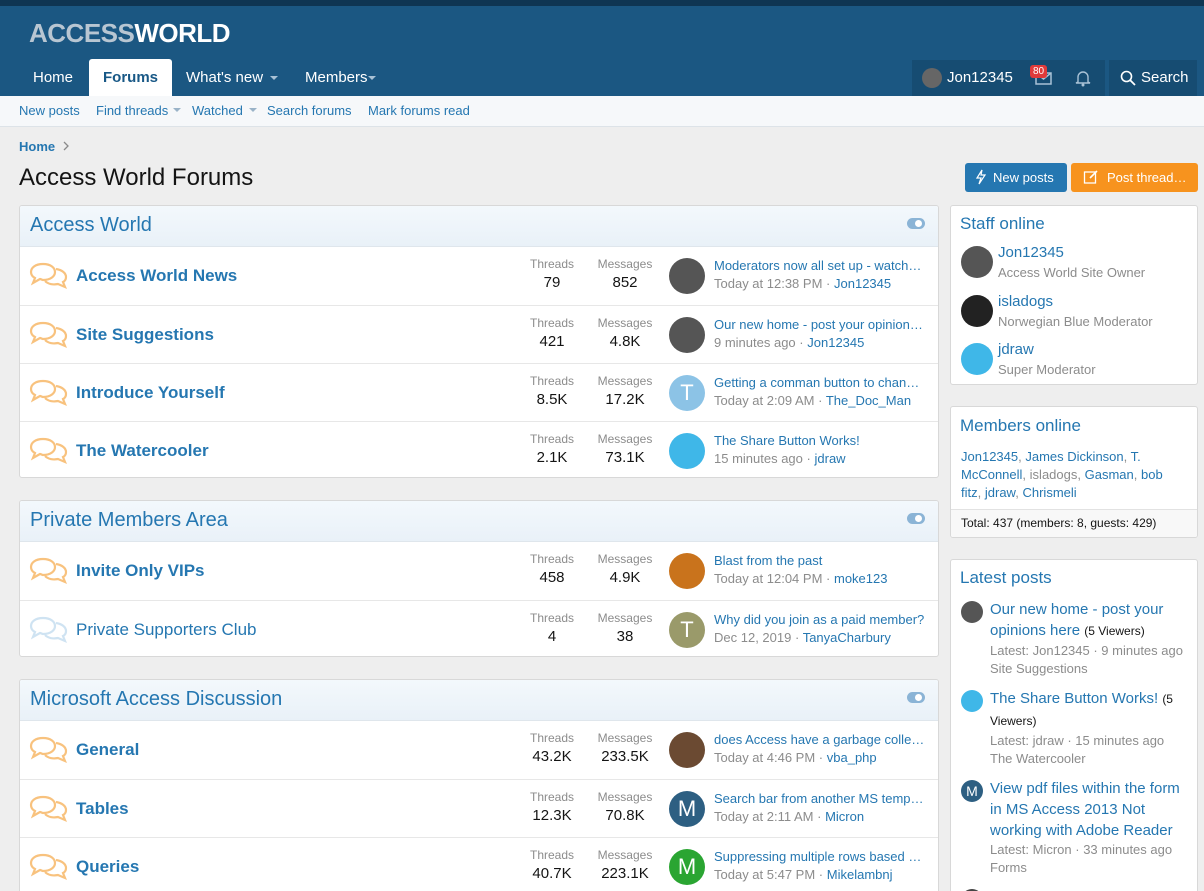  I want to click on last-post-user: The_Doc_Man, so click(868, 400).